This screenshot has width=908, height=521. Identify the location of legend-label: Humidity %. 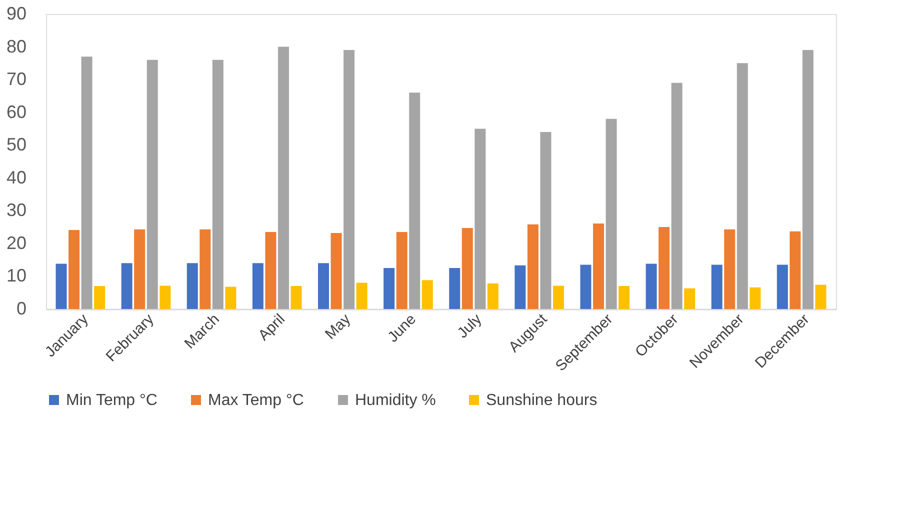
(395, 400).